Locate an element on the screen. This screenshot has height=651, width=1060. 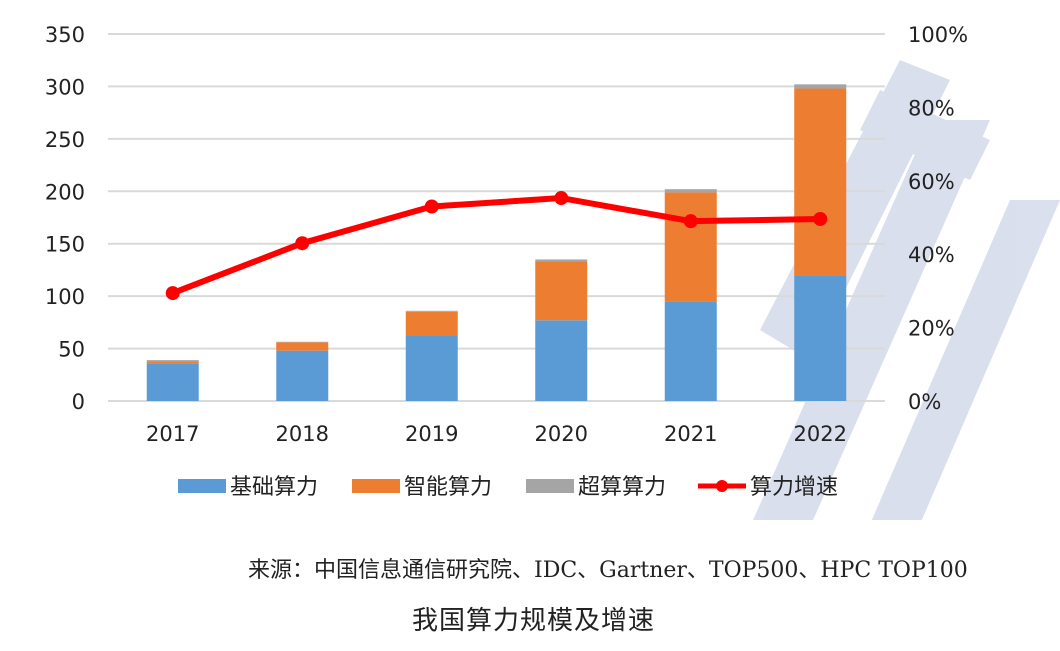
x-axis-ticks: 2017 2018 2019 2020 2021 2022 is located at coordinates (496, 434).